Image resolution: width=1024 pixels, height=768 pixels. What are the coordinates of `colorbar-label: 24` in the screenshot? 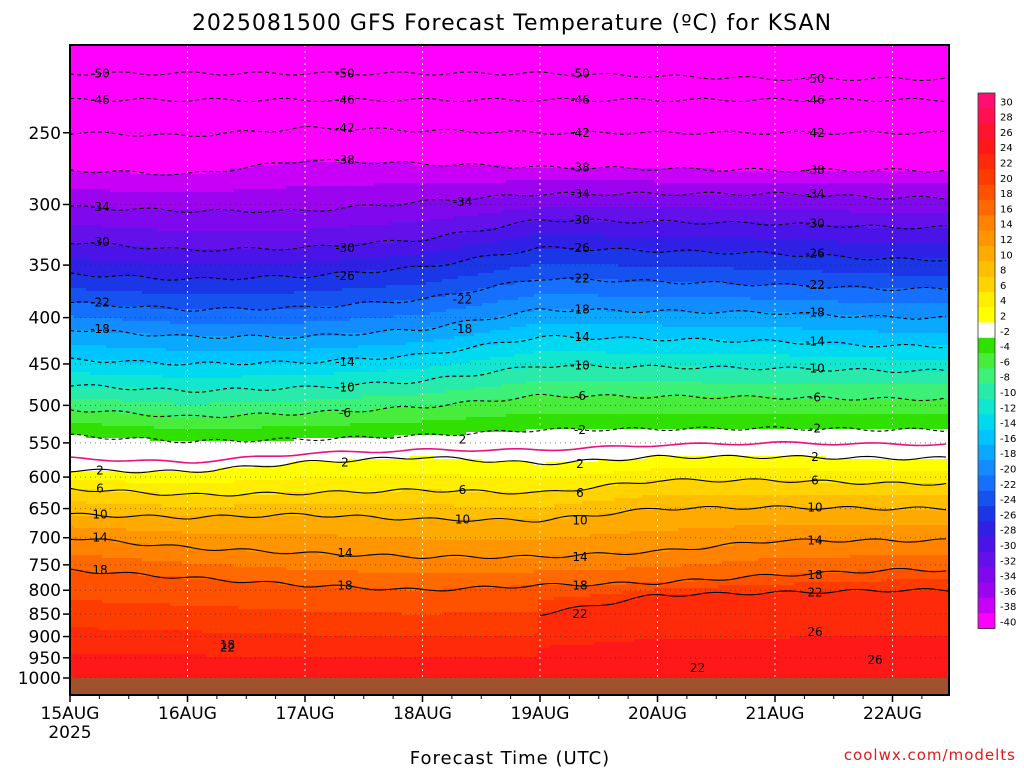 It's located at (1006, 148).